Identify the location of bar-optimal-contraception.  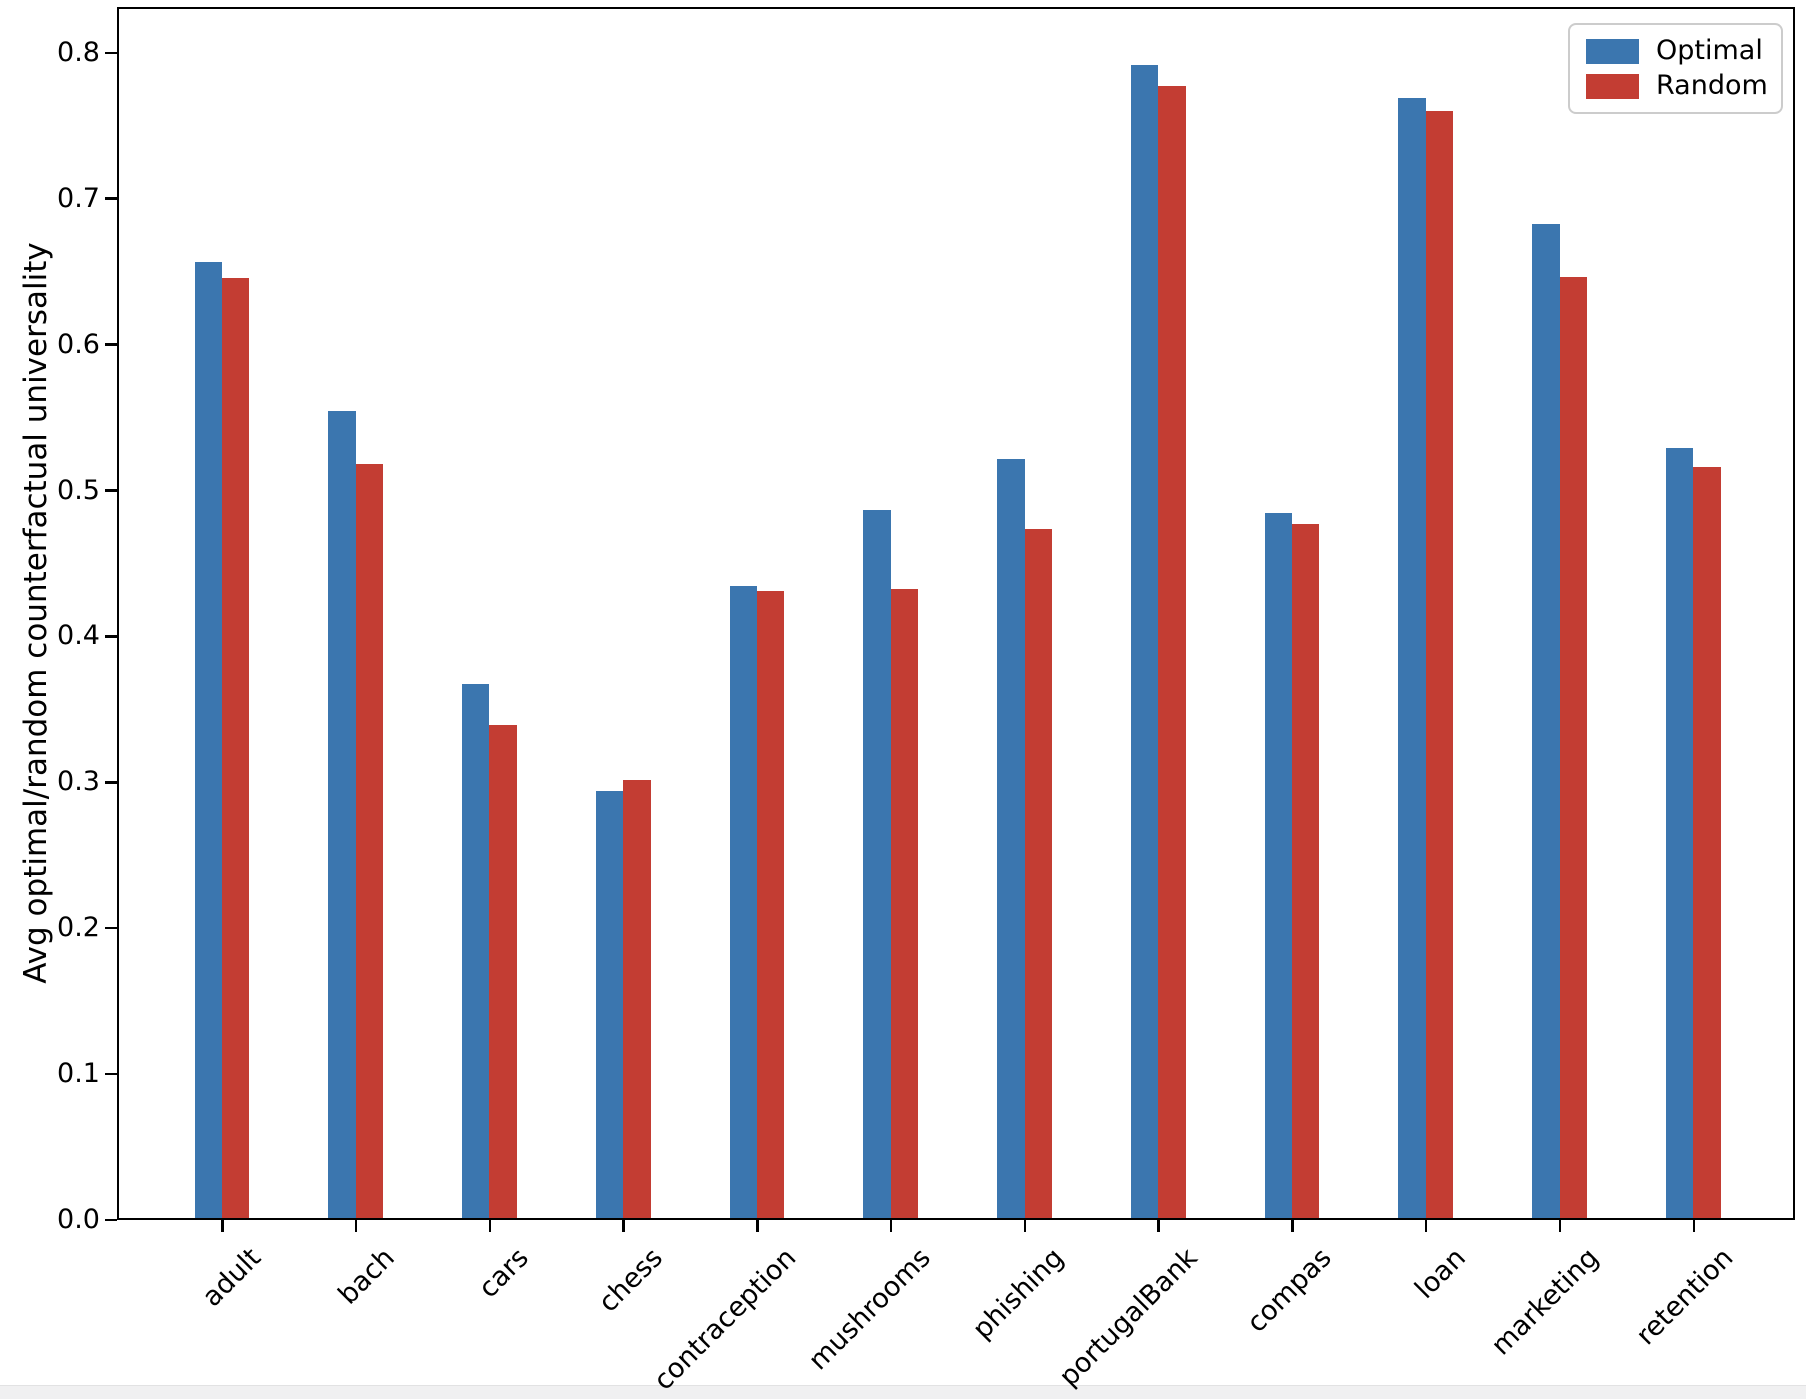
(743, 902).